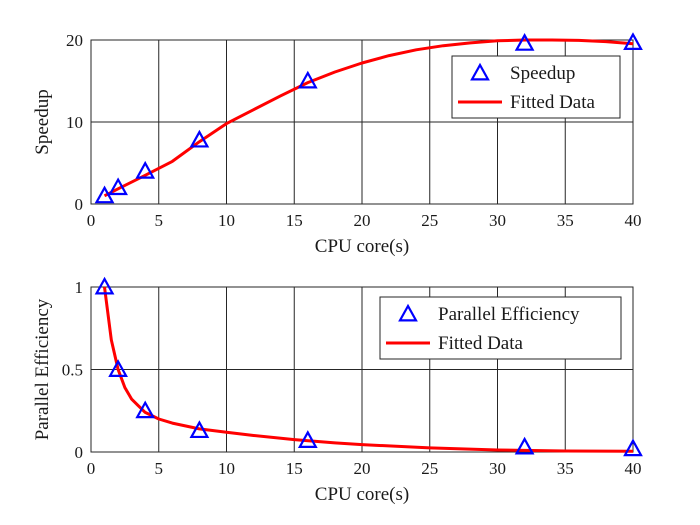  Describe the element at coordinates (79, 287) in the screenshot. I see `y-tick-label: 1` at that location.